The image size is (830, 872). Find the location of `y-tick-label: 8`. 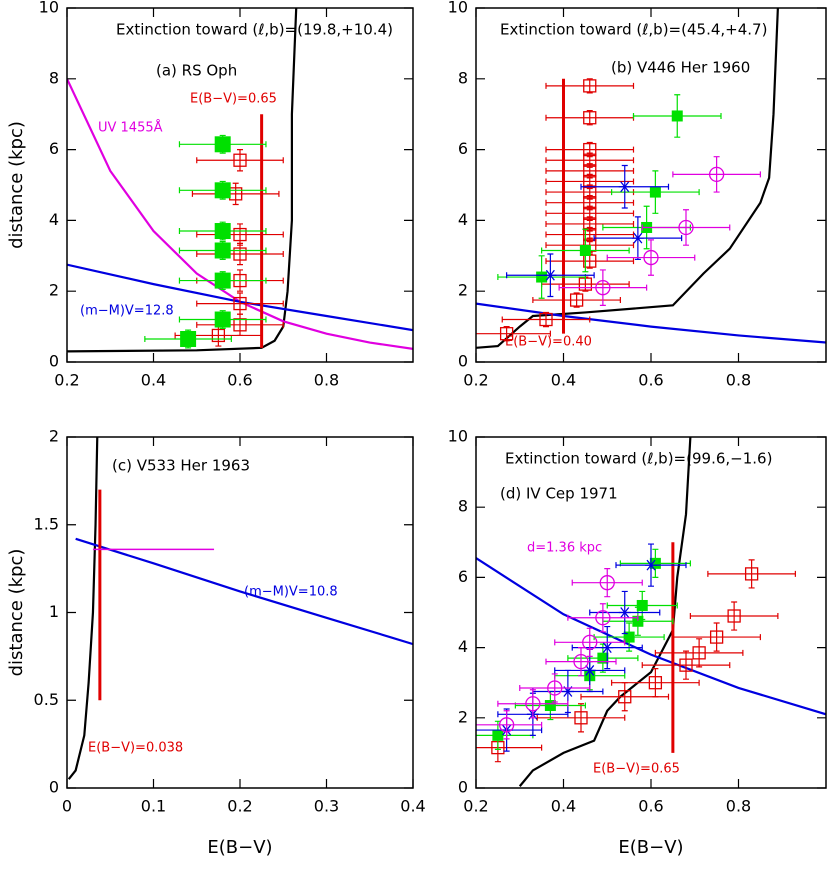

y-tick-label: 8 is located at coordinates (463, 506).